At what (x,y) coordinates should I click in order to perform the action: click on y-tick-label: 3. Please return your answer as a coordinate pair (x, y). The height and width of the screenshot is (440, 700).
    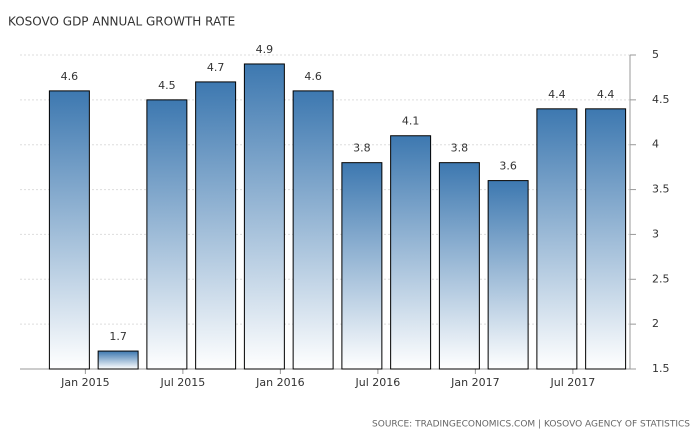
    Looking at the image, I should click on (655, 233).